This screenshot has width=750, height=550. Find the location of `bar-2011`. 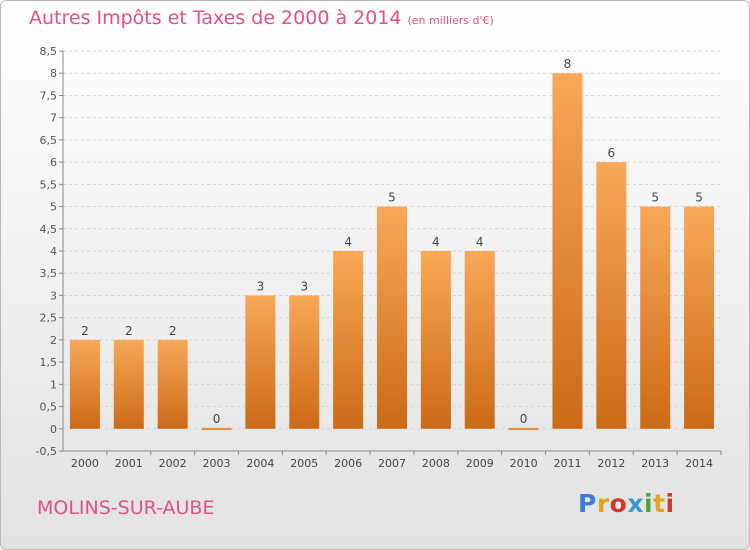

bar-2011 is located at coordinates (567, 251).